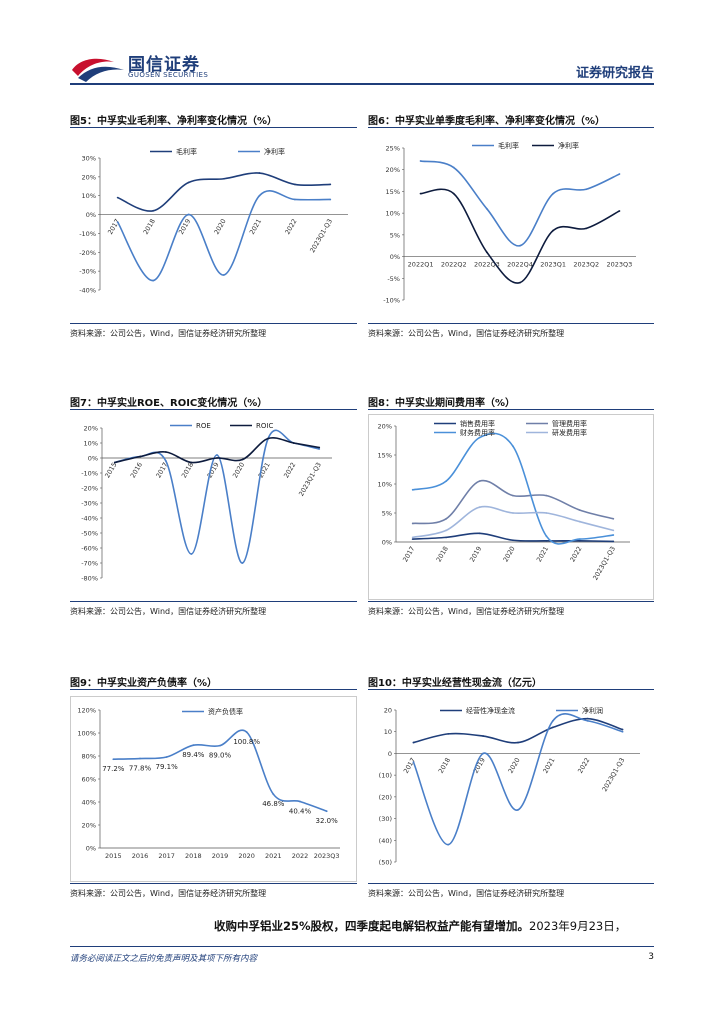  Describe the element at coordinates (89, 564) in the screenshot. I see `y-tick-label: -70%` at that location.